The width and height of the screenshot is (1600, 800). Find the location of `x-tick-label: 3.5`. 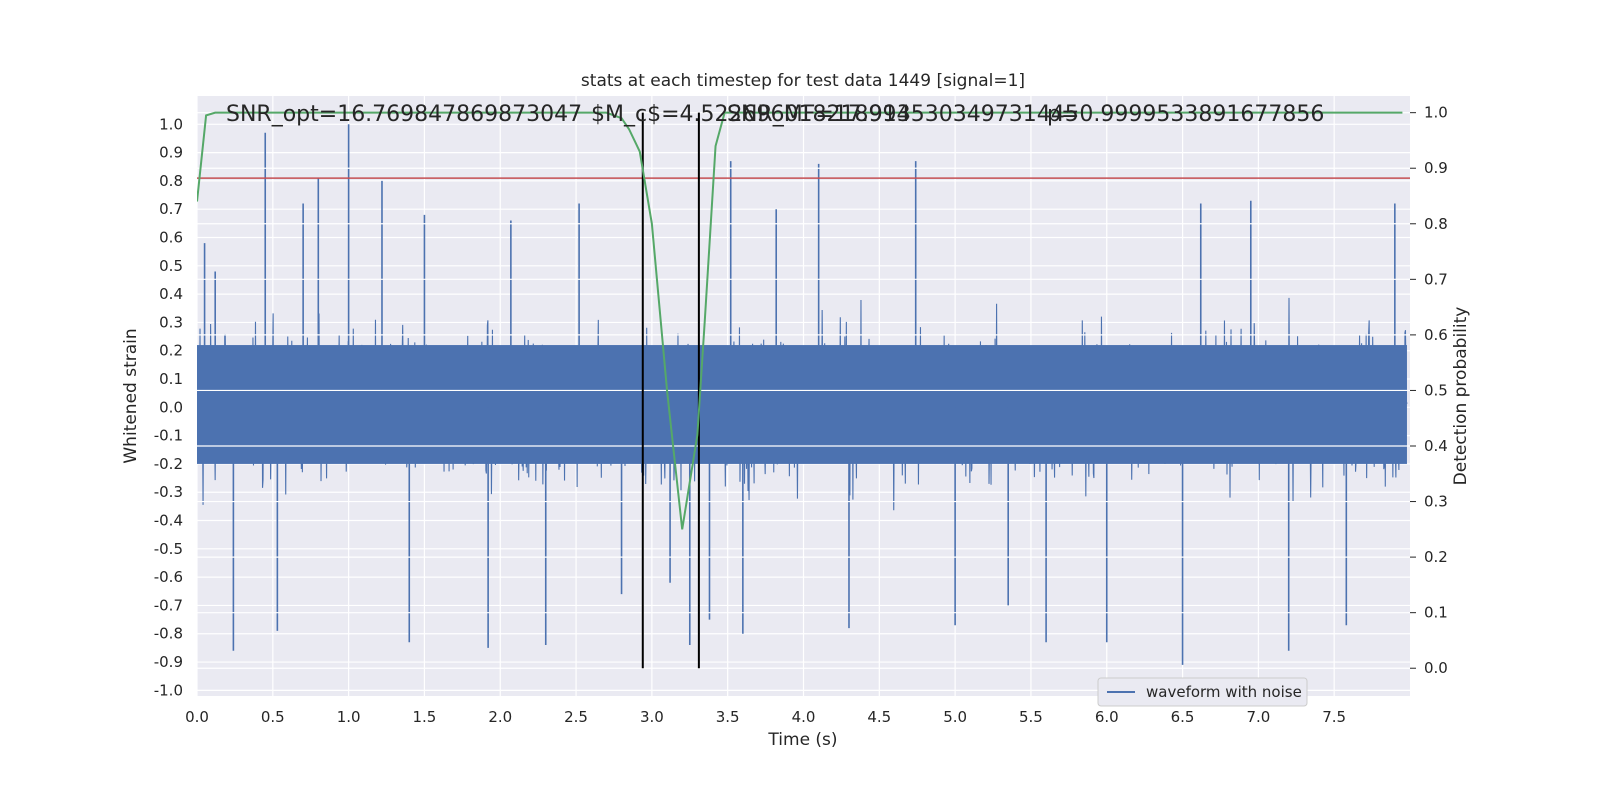

x-tick-label: 3.5 is located at coordinates (728, 717).